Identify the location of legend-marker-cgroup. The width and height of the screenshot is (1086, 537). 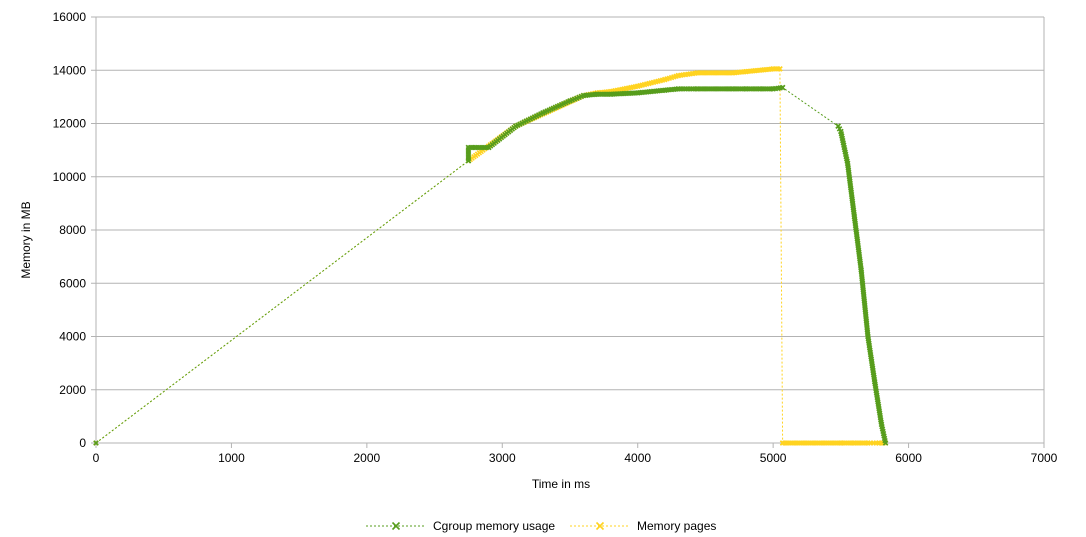
(396, 526).